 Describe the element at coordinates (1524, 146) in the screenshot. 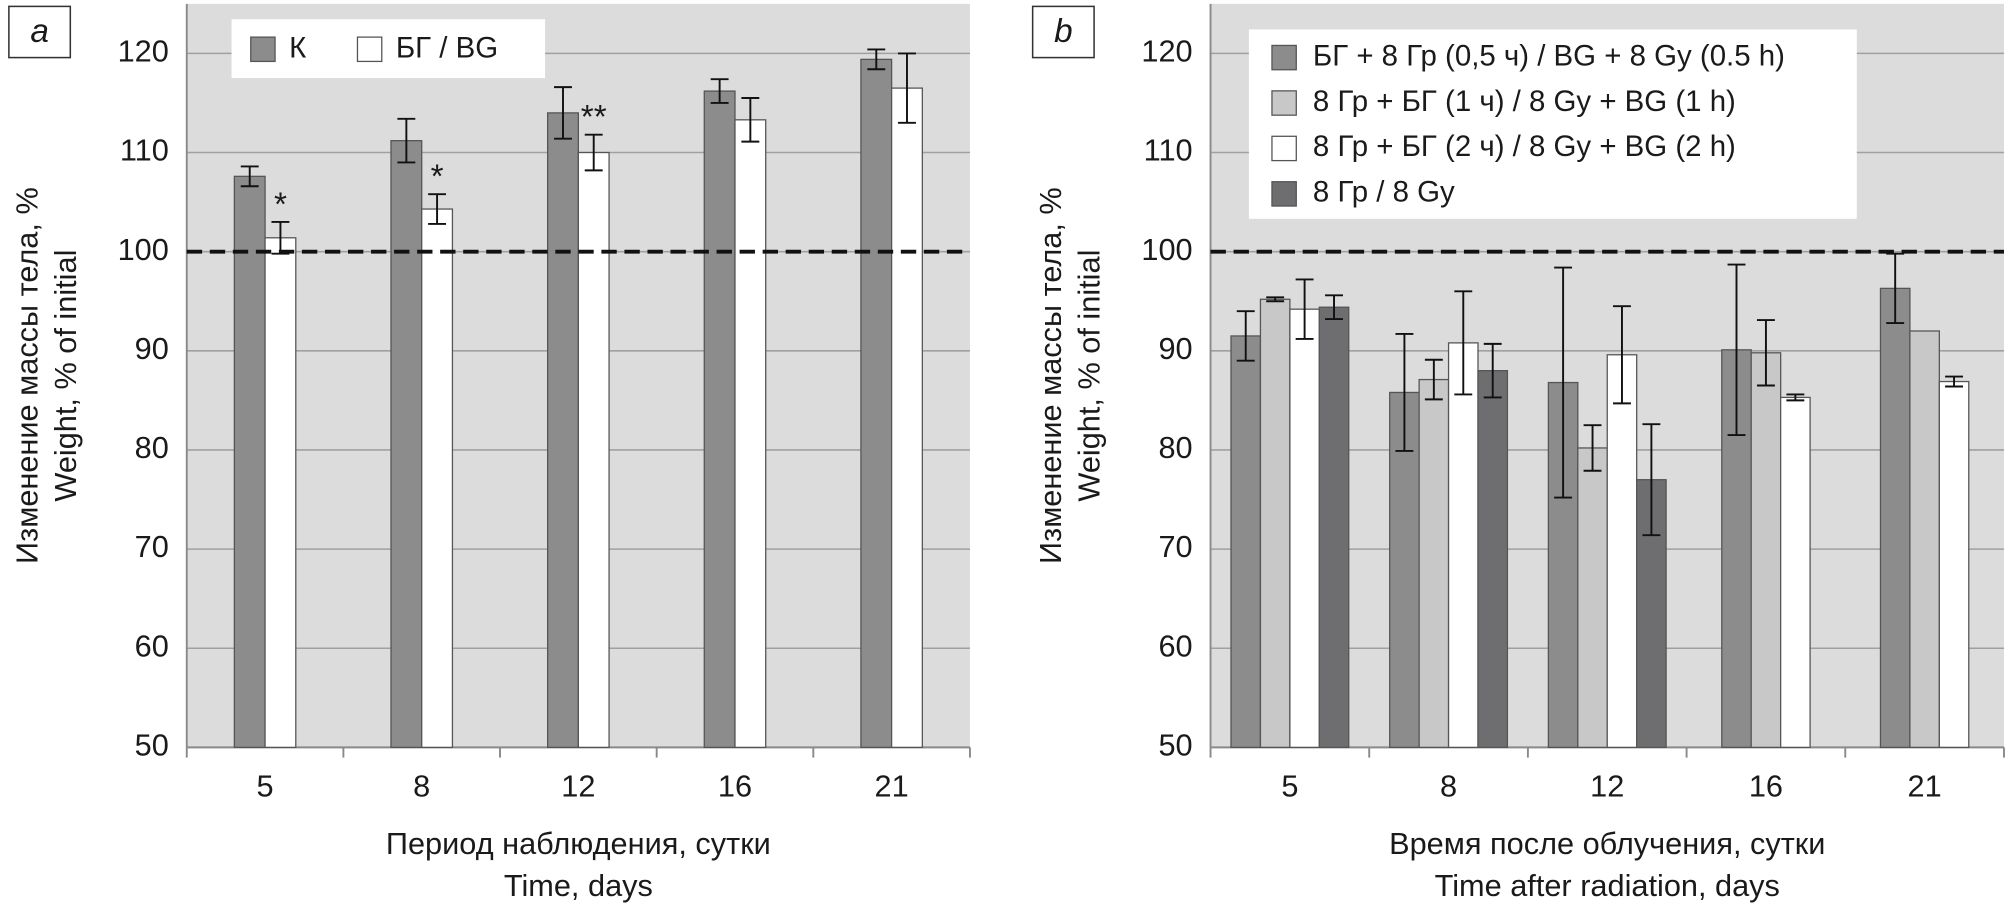

I see `legend-label: 8 Гр + БГ (2 ч) / 8 Gy + BG (2 h)` at that location.